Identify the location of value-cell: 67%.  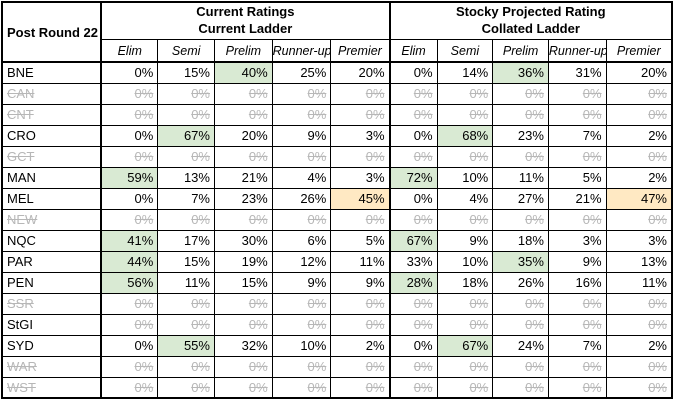
(413, 240).